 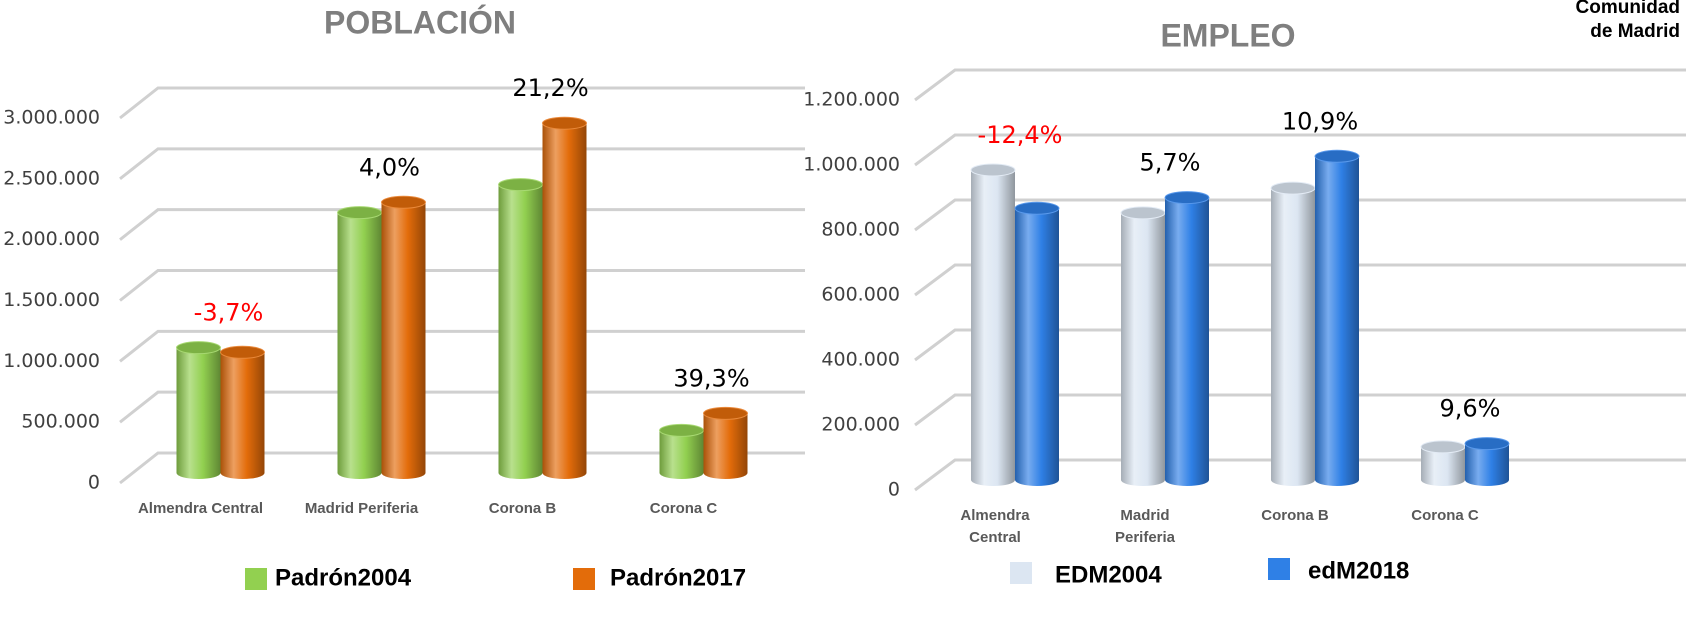 What do you see at coordinates (860, 360) in the screenshot?
I see `y-tick-label: 400.000` at bounding box center [860, 360].